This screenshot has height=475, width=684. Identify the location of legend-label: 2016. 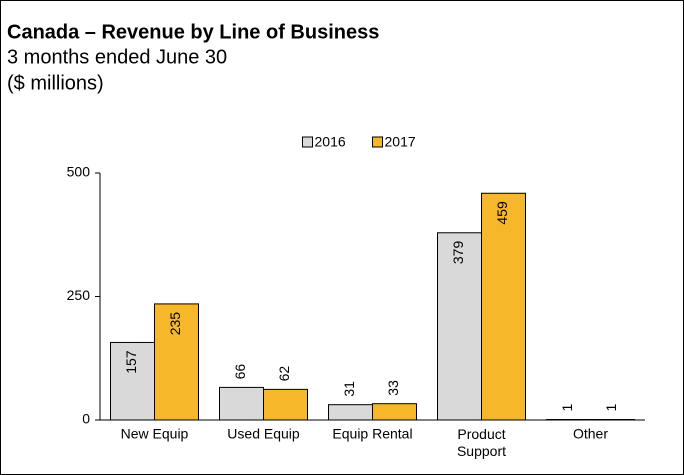
(330, 142).